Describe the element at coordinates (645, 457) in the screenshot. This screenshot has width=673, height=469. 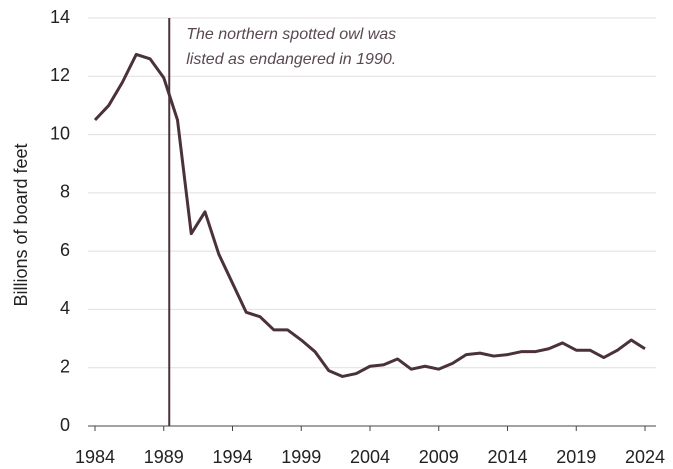
I see `x-tick-label: 2024` at that location.